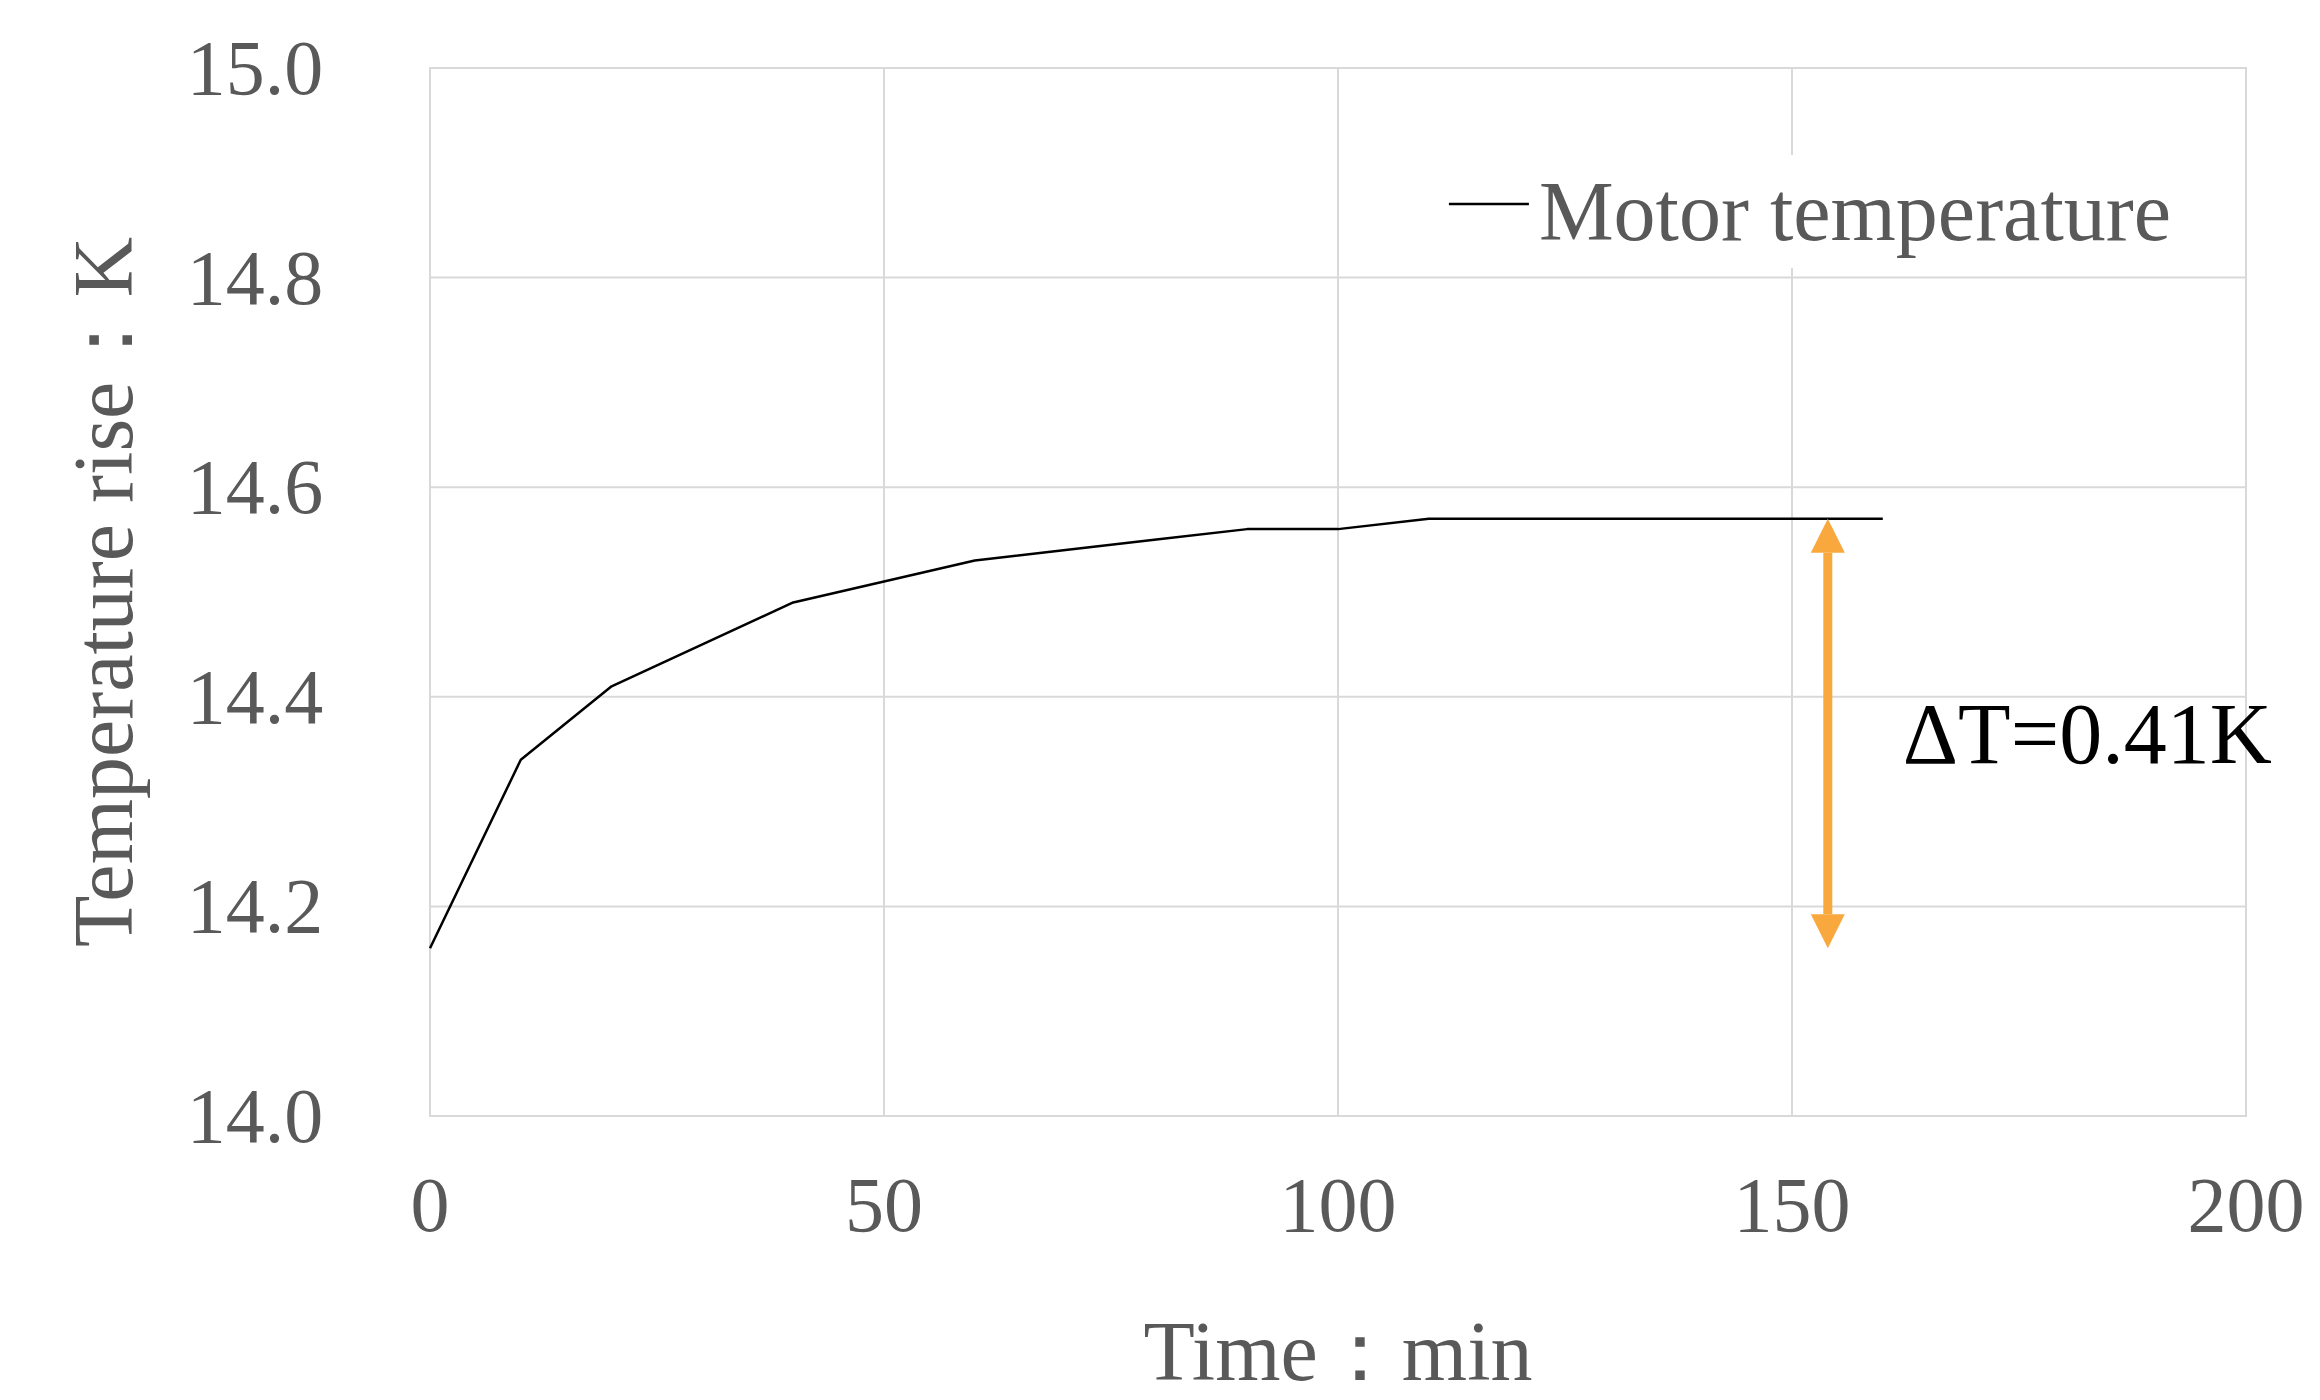 The width and height of the screenshot is (2320, 1400). What do you see at coordinates (1854, 211) in the screenshot?
I see `legend-label: Motor temperature` at bounding box center [1854, 211].